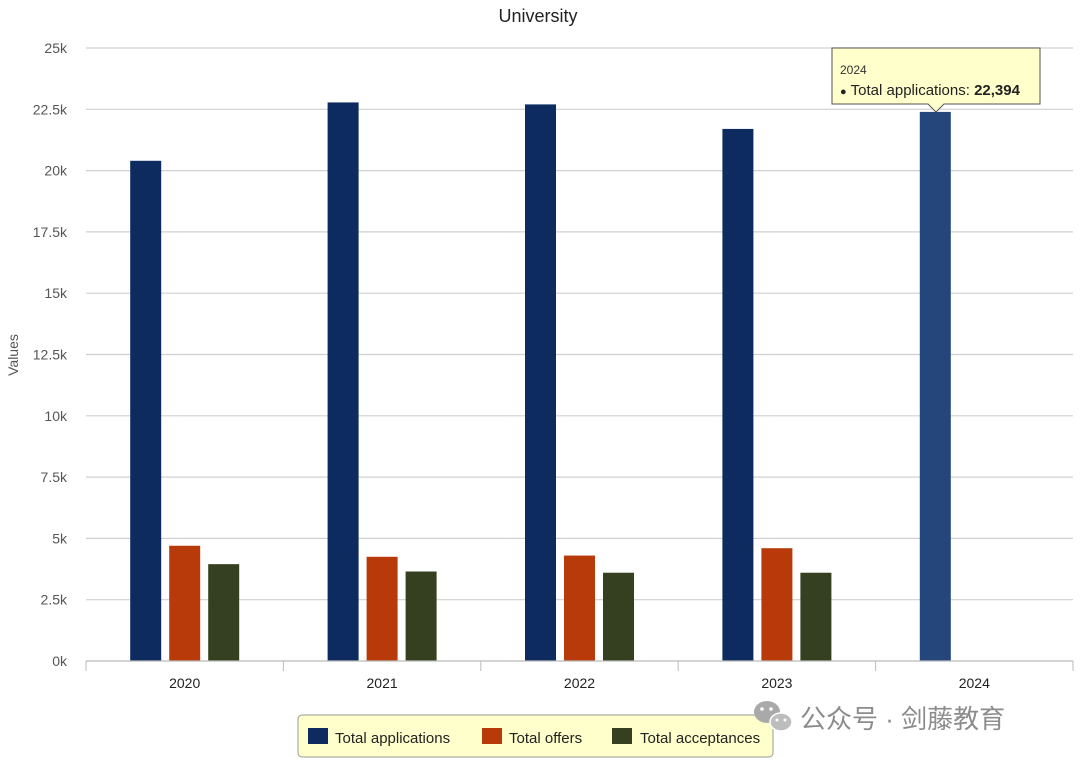 Image resolution: width=1080 pixels, height=763 pixels. Describe the element at coordinates (902, 719) in the screenshot. I see `watermark-text: 公众号 · 剑藤教育` at that location.